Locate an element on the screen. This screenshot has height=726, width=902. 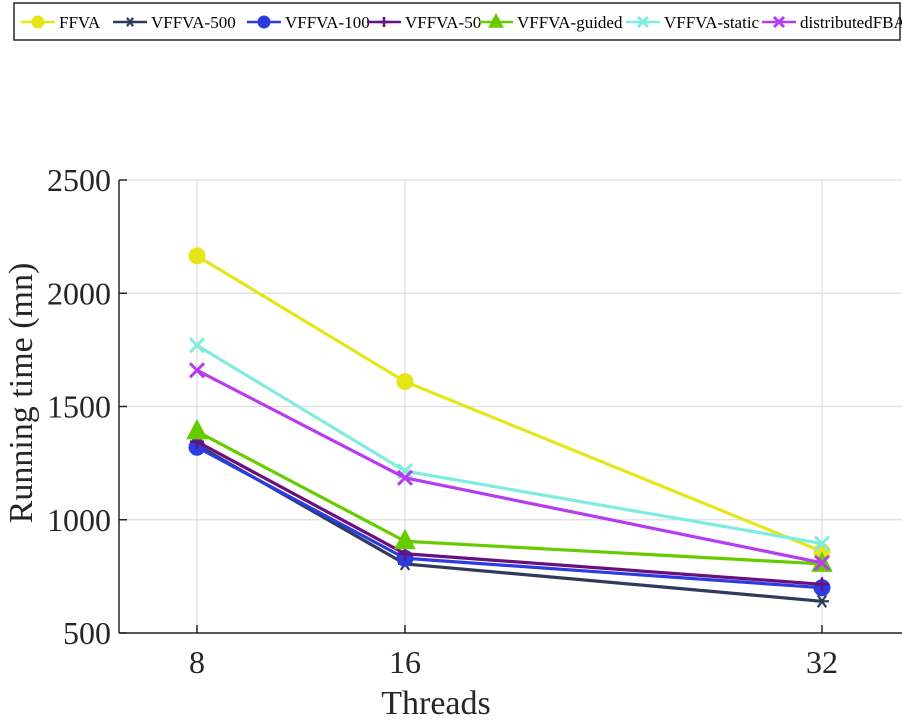
x-tick-label: 32 is located at coordinates (822, 662).